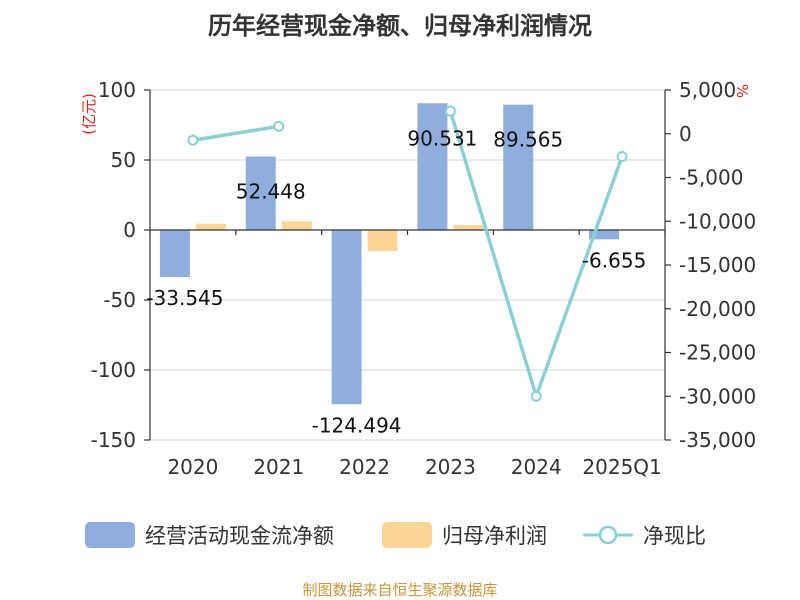  I want to click on cashflow-data-label: 52.448, so click(271, 192).